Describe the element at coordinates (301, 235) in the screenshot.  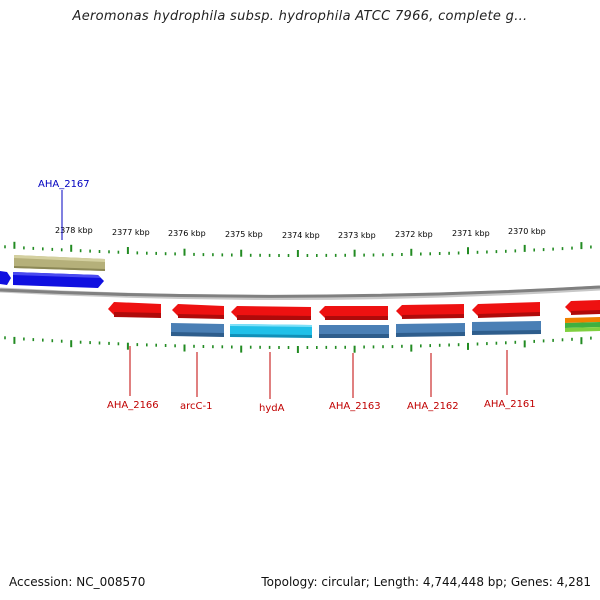
I see `tick-label: 2374 kbp` at that location.